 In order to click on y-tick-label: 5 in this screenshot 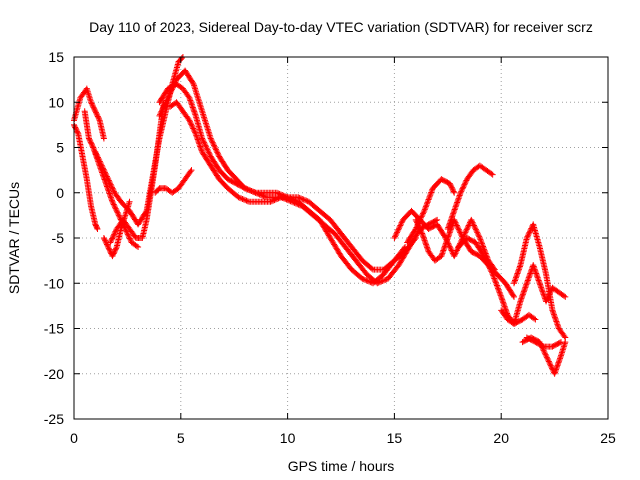, I will do `click(60, 148)`.